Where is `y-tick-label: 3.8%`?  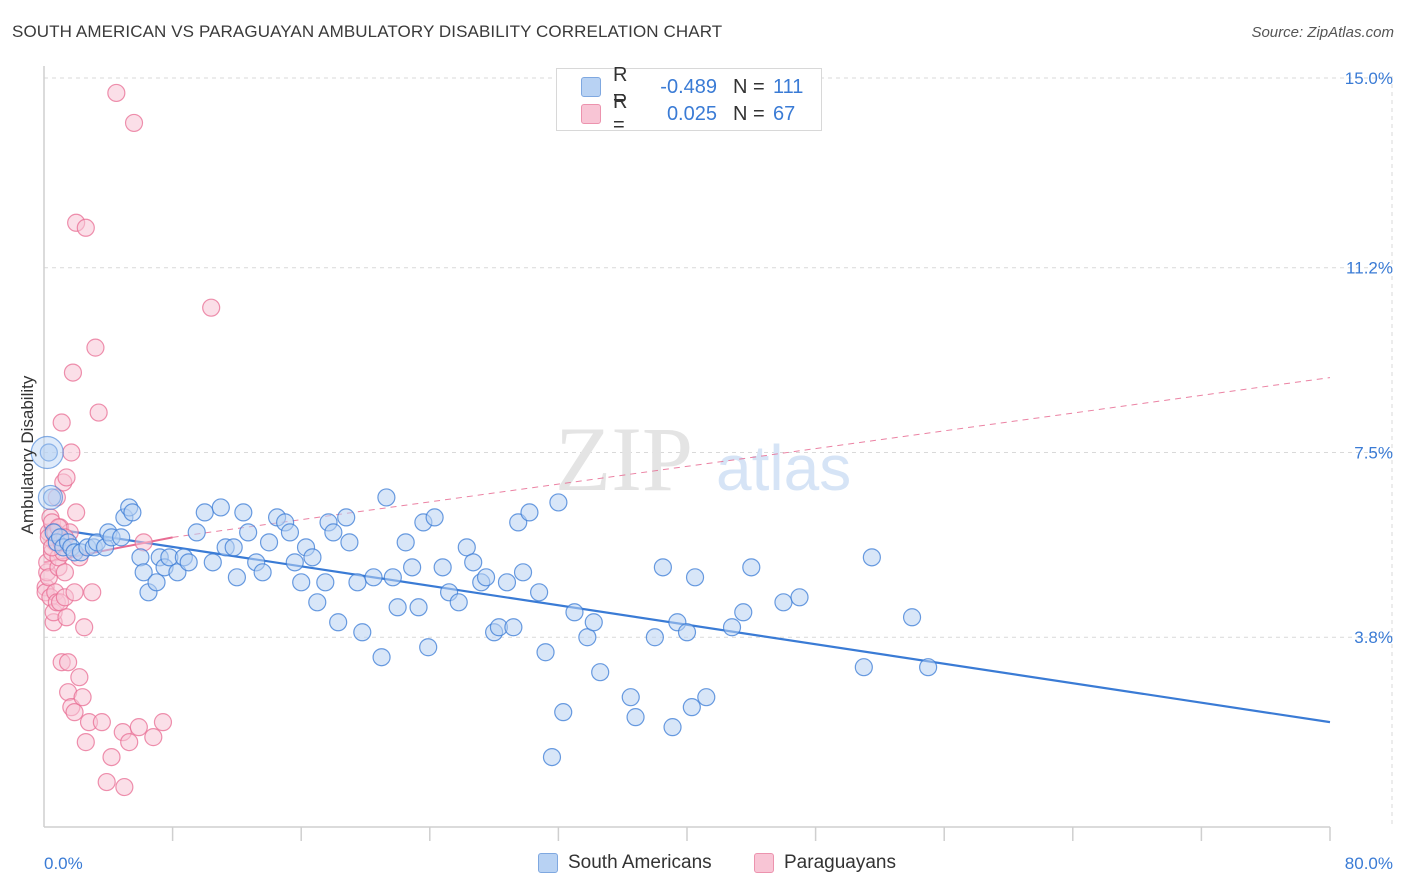 y-tick-label: 3.8% is located at coordinates (1373, 637).